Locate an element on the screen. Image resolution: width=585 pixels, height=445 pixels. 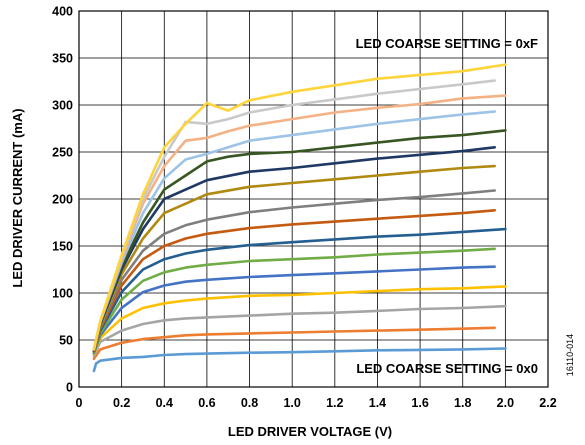
x-tick-label: 0.2 is located at coordinates (121, 403).